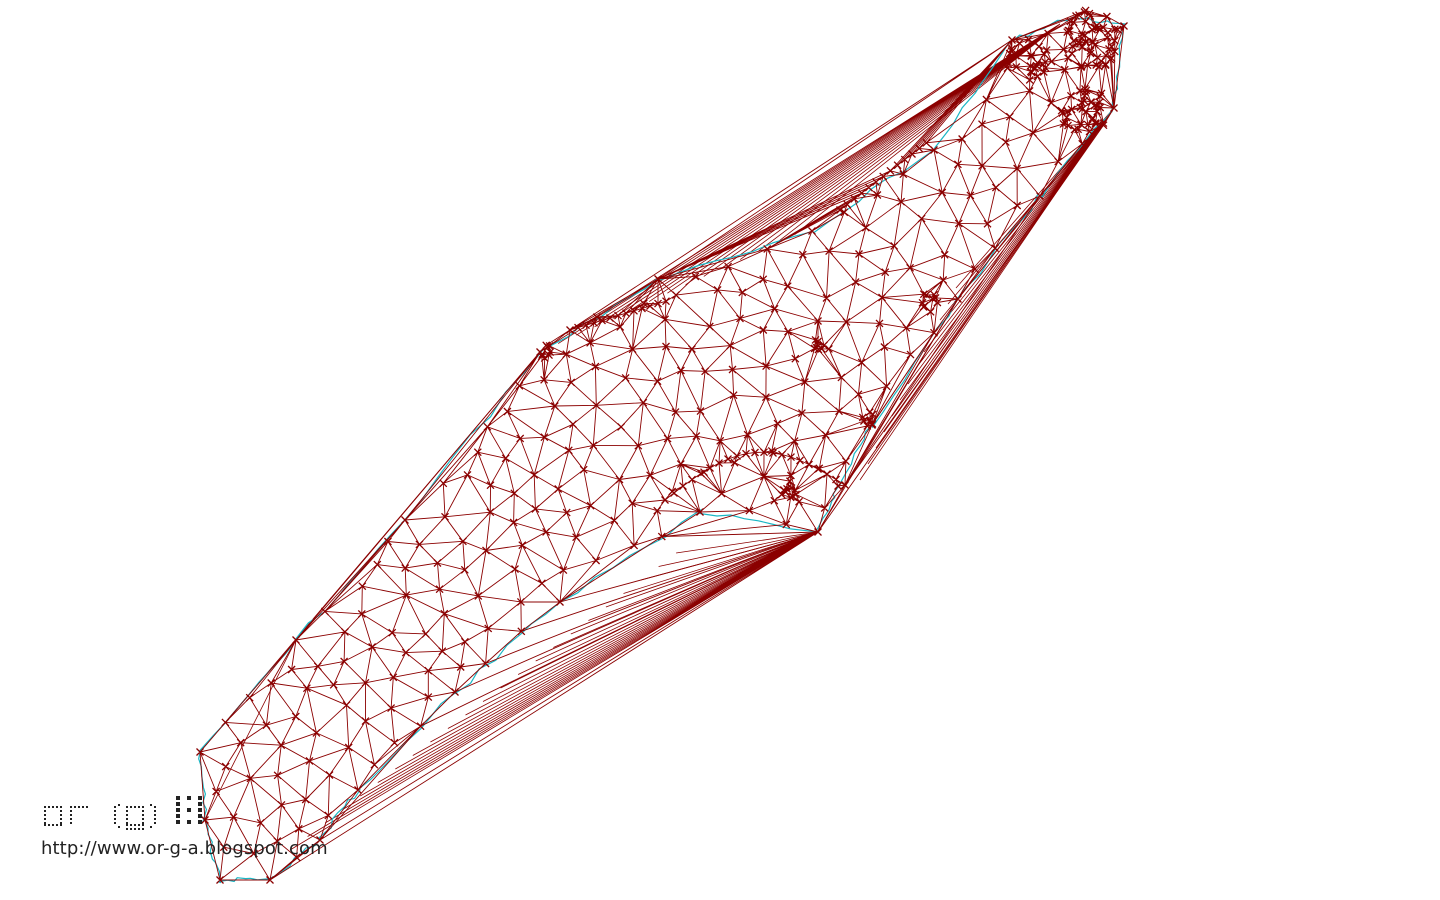 The width and height of the screenshot is (1440, 900). I want to click on site-url: http://www.or-g-a.blogspot.com, so click(184, 848).